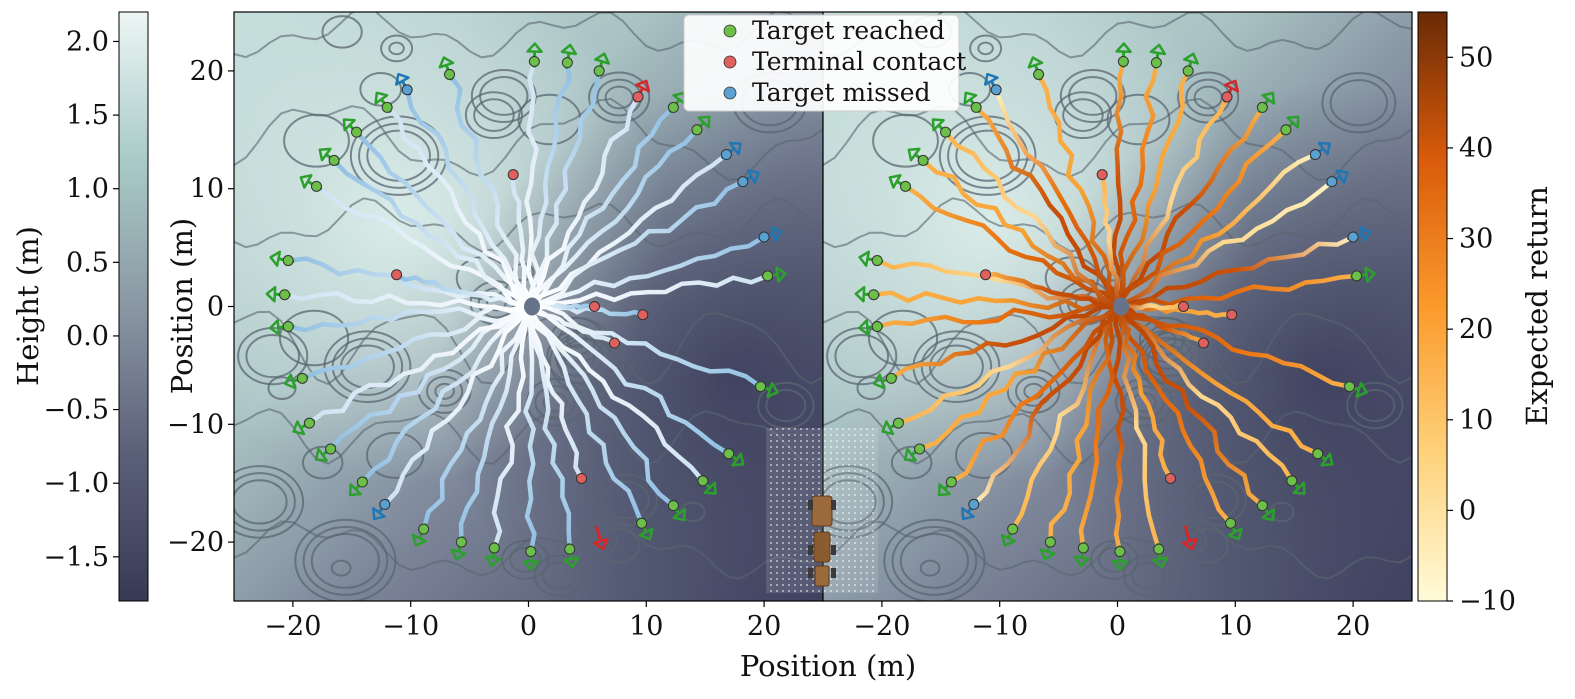  I want to click on robot-body-rear, so click(822, 547).